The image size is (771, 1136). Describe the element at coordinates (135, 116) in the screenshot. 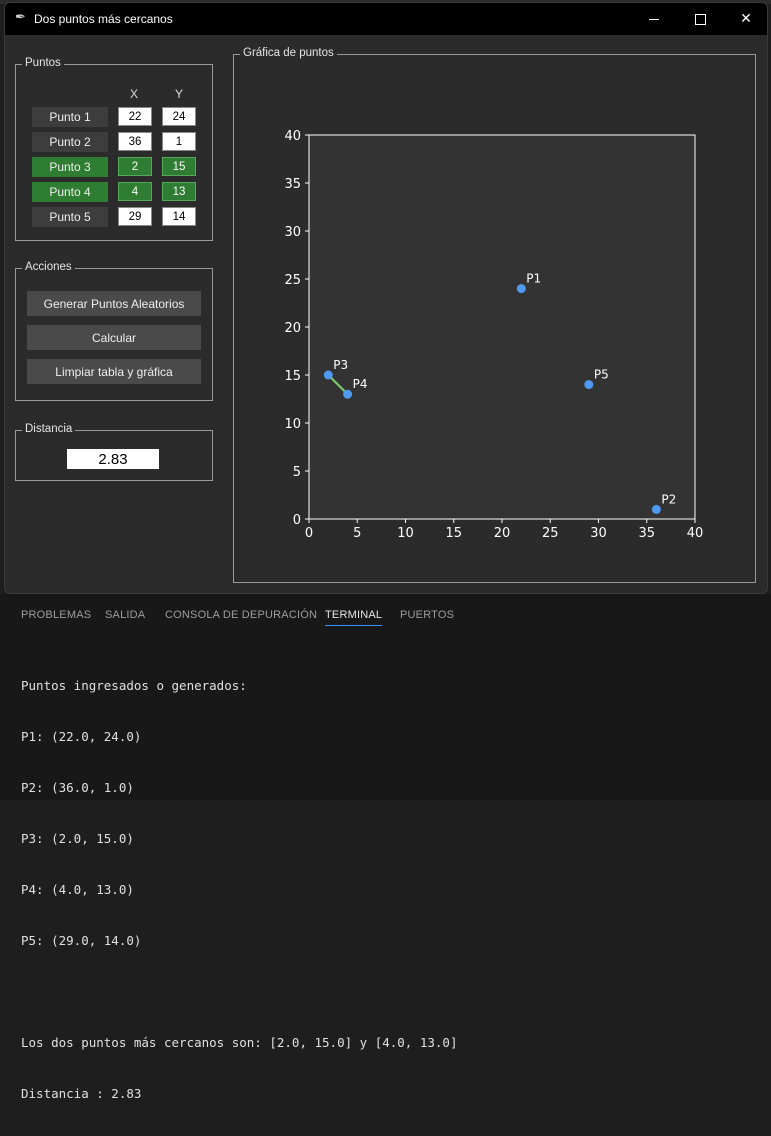

I see `point-1-x-input: 22` at that location.